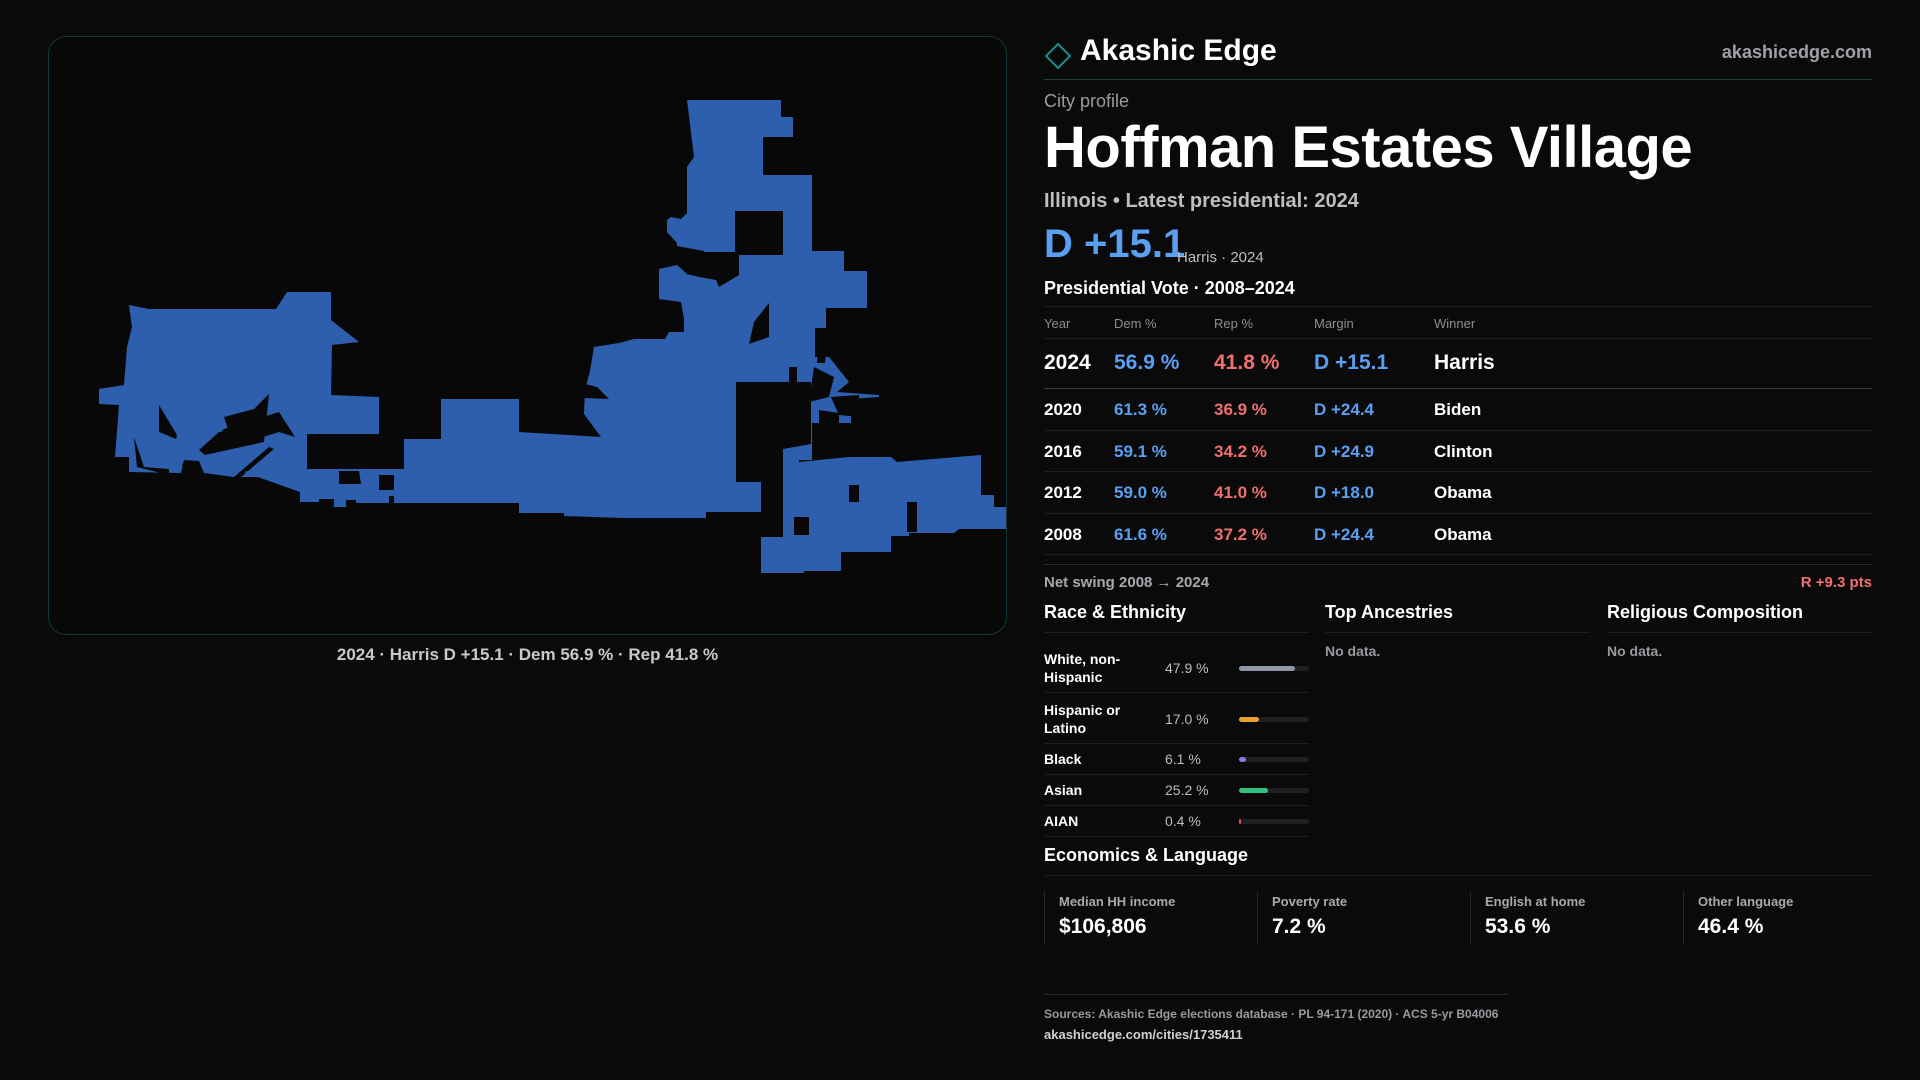  What do you see at coordinates (1063, 409) in the screenshot?
I see `row-year: 2020` at bounding box center [1063, 409].